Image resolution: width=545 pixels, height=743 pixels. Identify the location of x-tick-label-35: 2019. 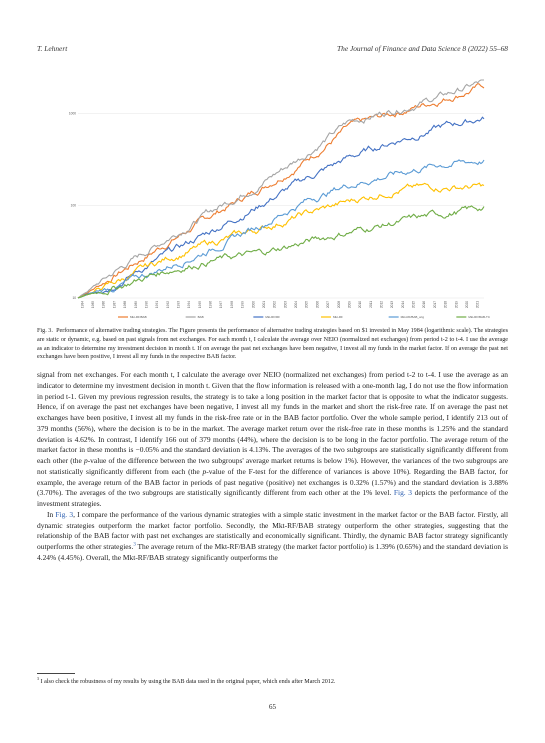
(456, 304).